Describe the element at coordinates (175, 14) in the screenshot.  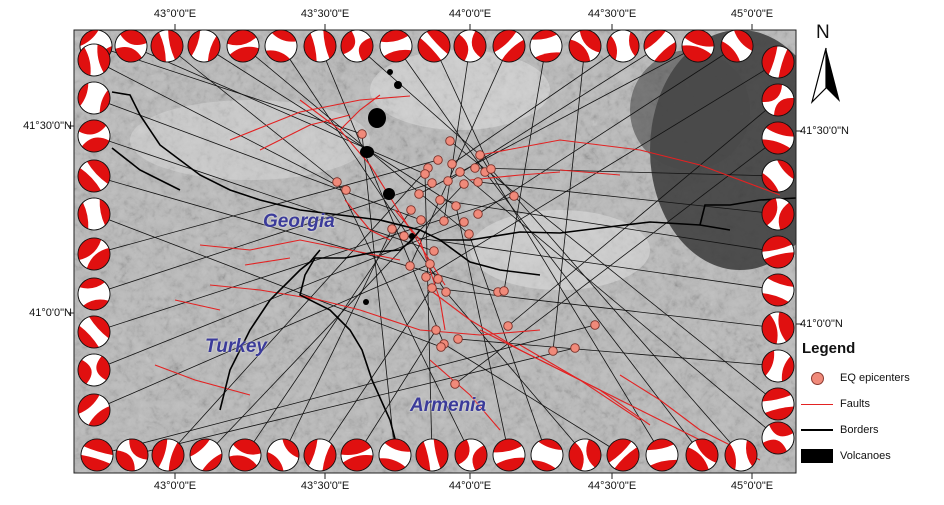
I see `top-lon-label: 43°0'0"E` at that location.